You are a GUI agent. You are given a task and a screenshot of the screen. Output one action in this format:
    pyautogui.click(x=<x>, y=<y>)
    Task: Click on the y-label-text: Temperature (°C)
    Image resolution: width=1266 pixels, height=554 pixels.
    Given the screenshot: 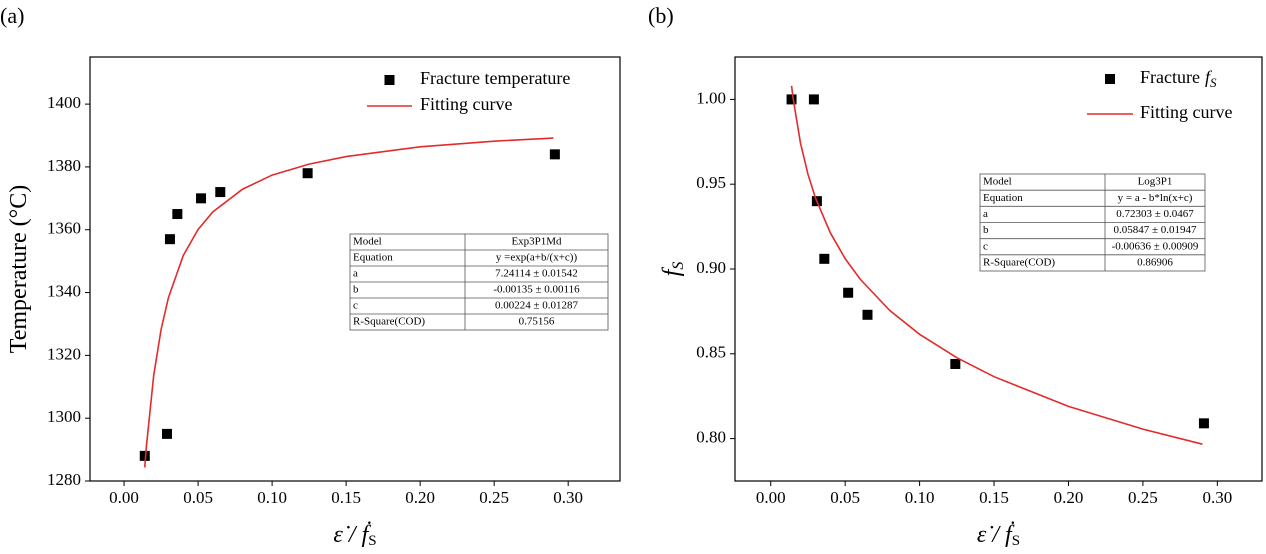 What is the action you would take?
    pyautogui.click(x=19, y=269)
    